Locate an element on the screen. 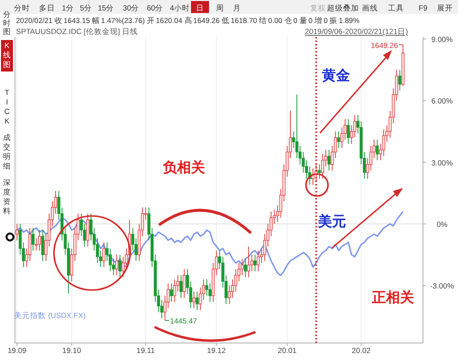 This screenshot has width=458, height=360. annotation: 负相关 is located at coordinates (183, 167).